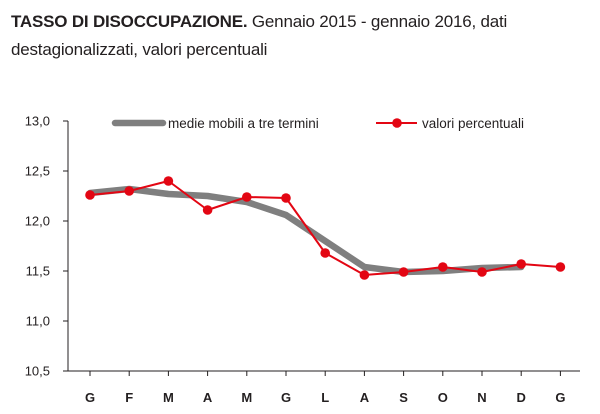  Describe the element at coordinates (397, 123) in the screenshot. I see `legend-marker-percent-values` at that location.